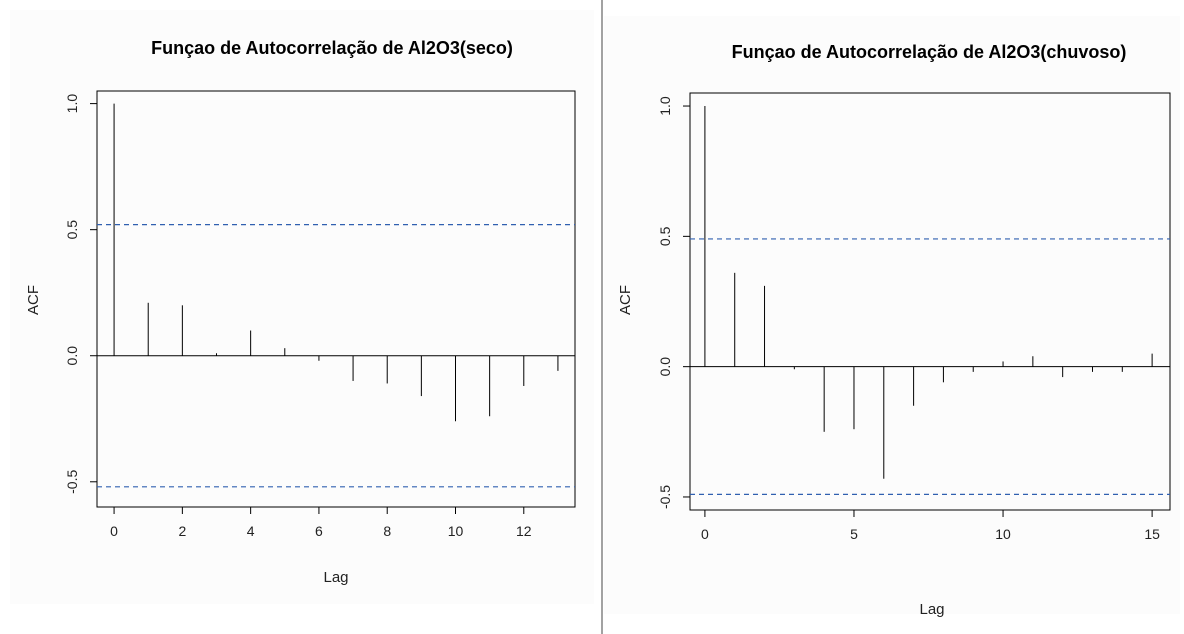 Image resolution: width=1184 pixels, height=634 pixels. What do you see at coordinates (854, 534) in the screenshot?
I see `x-tick-label-chuvoso: 5` at bounding box center [854, 534].